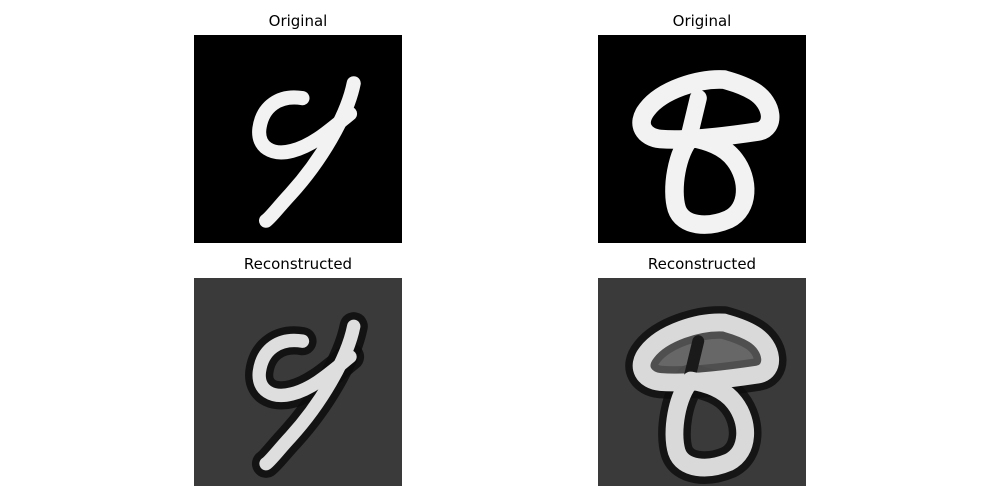 This screenshot has height=500, width=1000. I want to click on reconstructed-digit-8-image, so click(702, 382).